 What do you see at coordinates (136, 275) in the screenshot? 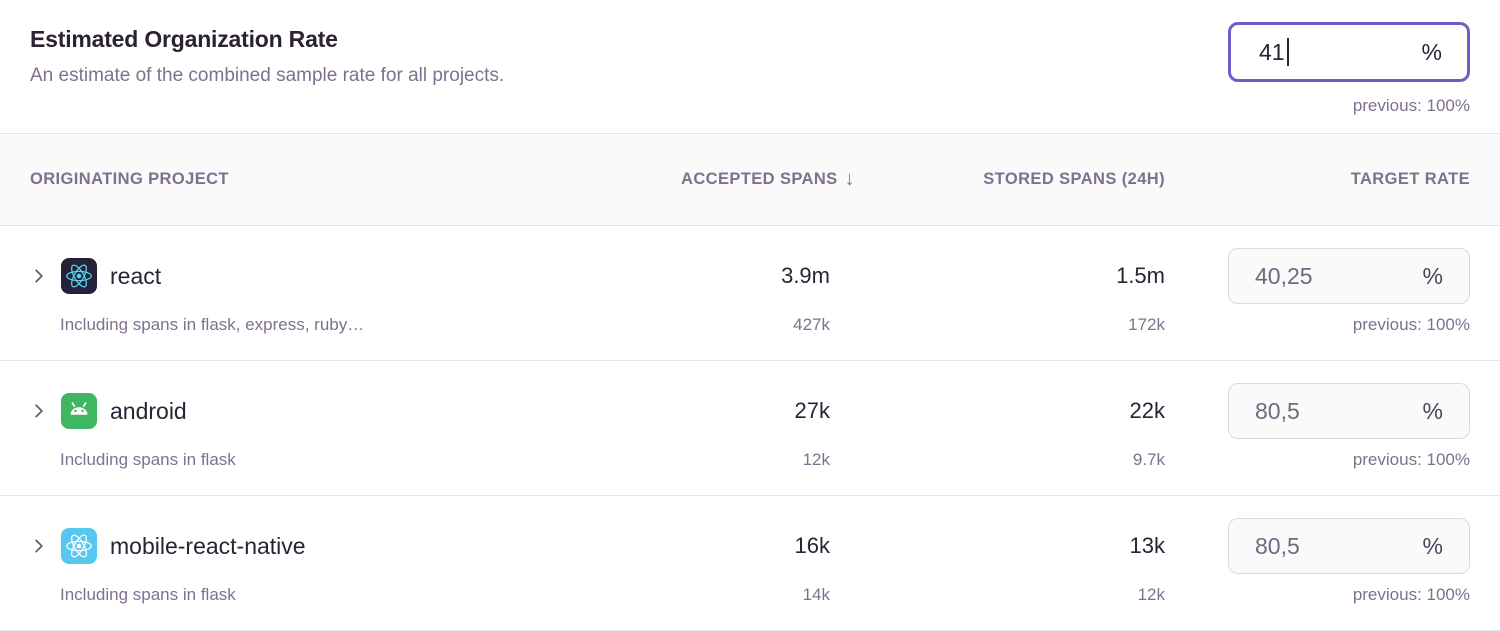
I see `project-name: react` at bounding box center [136, 275].